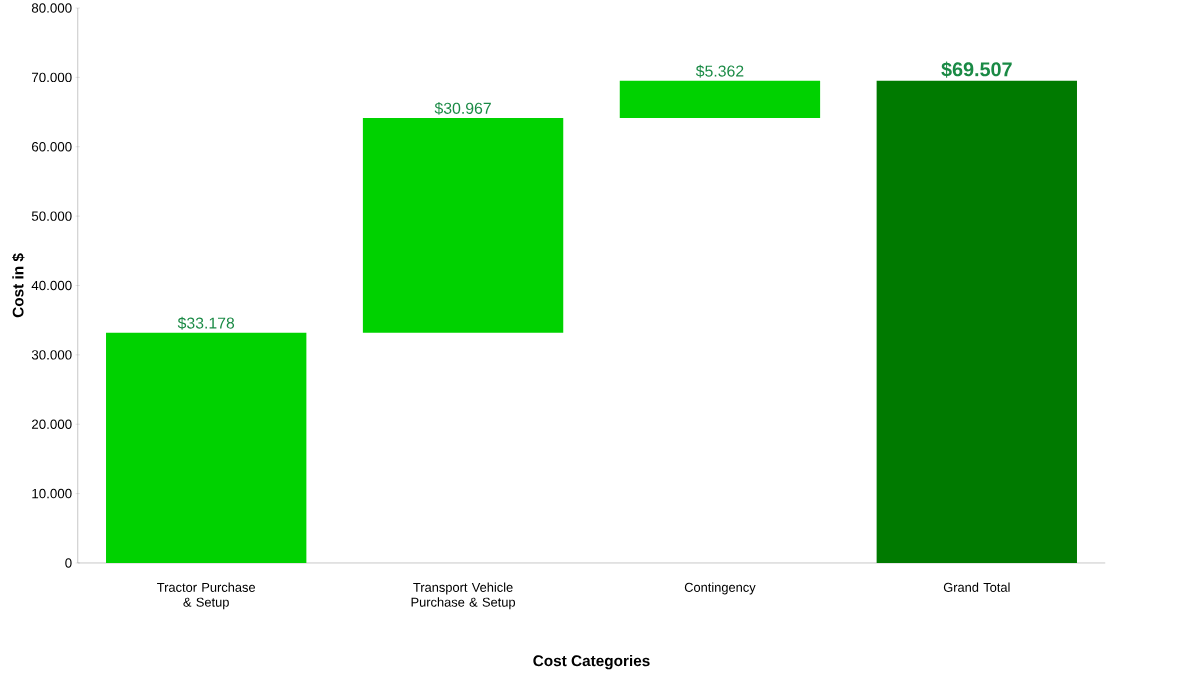  I want to click on x-tick-label: Grand Total, so click(976, 587).